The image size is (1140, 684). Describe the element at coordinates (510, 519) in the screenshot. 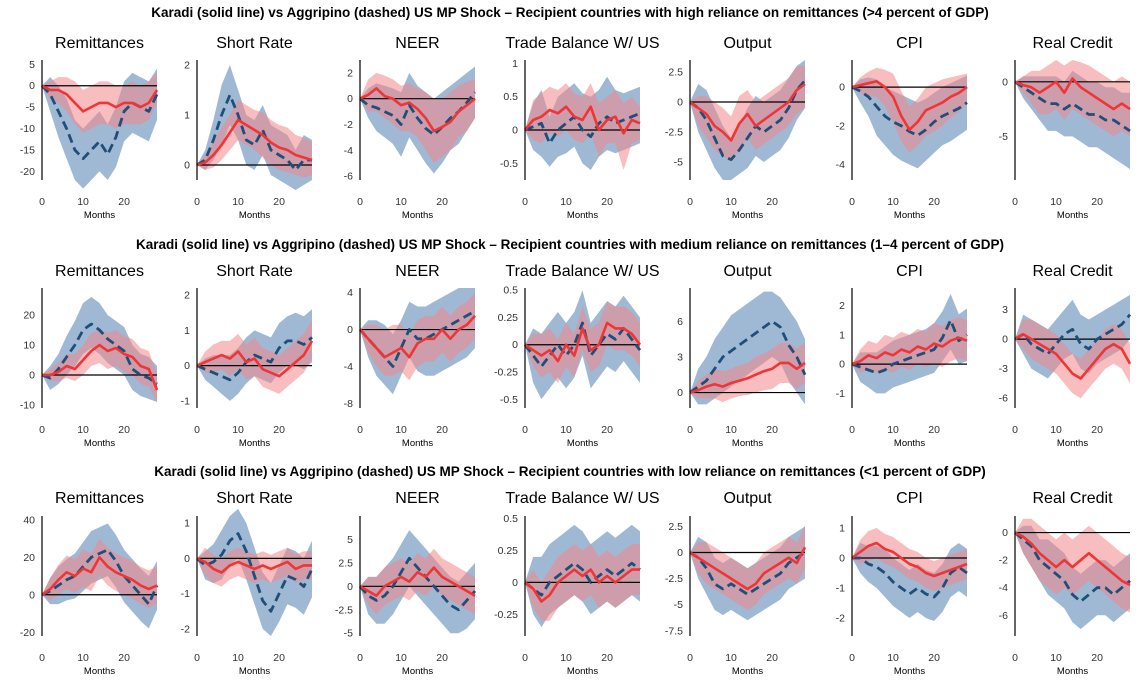

I see `y-tick-label: 0.5` at that location.